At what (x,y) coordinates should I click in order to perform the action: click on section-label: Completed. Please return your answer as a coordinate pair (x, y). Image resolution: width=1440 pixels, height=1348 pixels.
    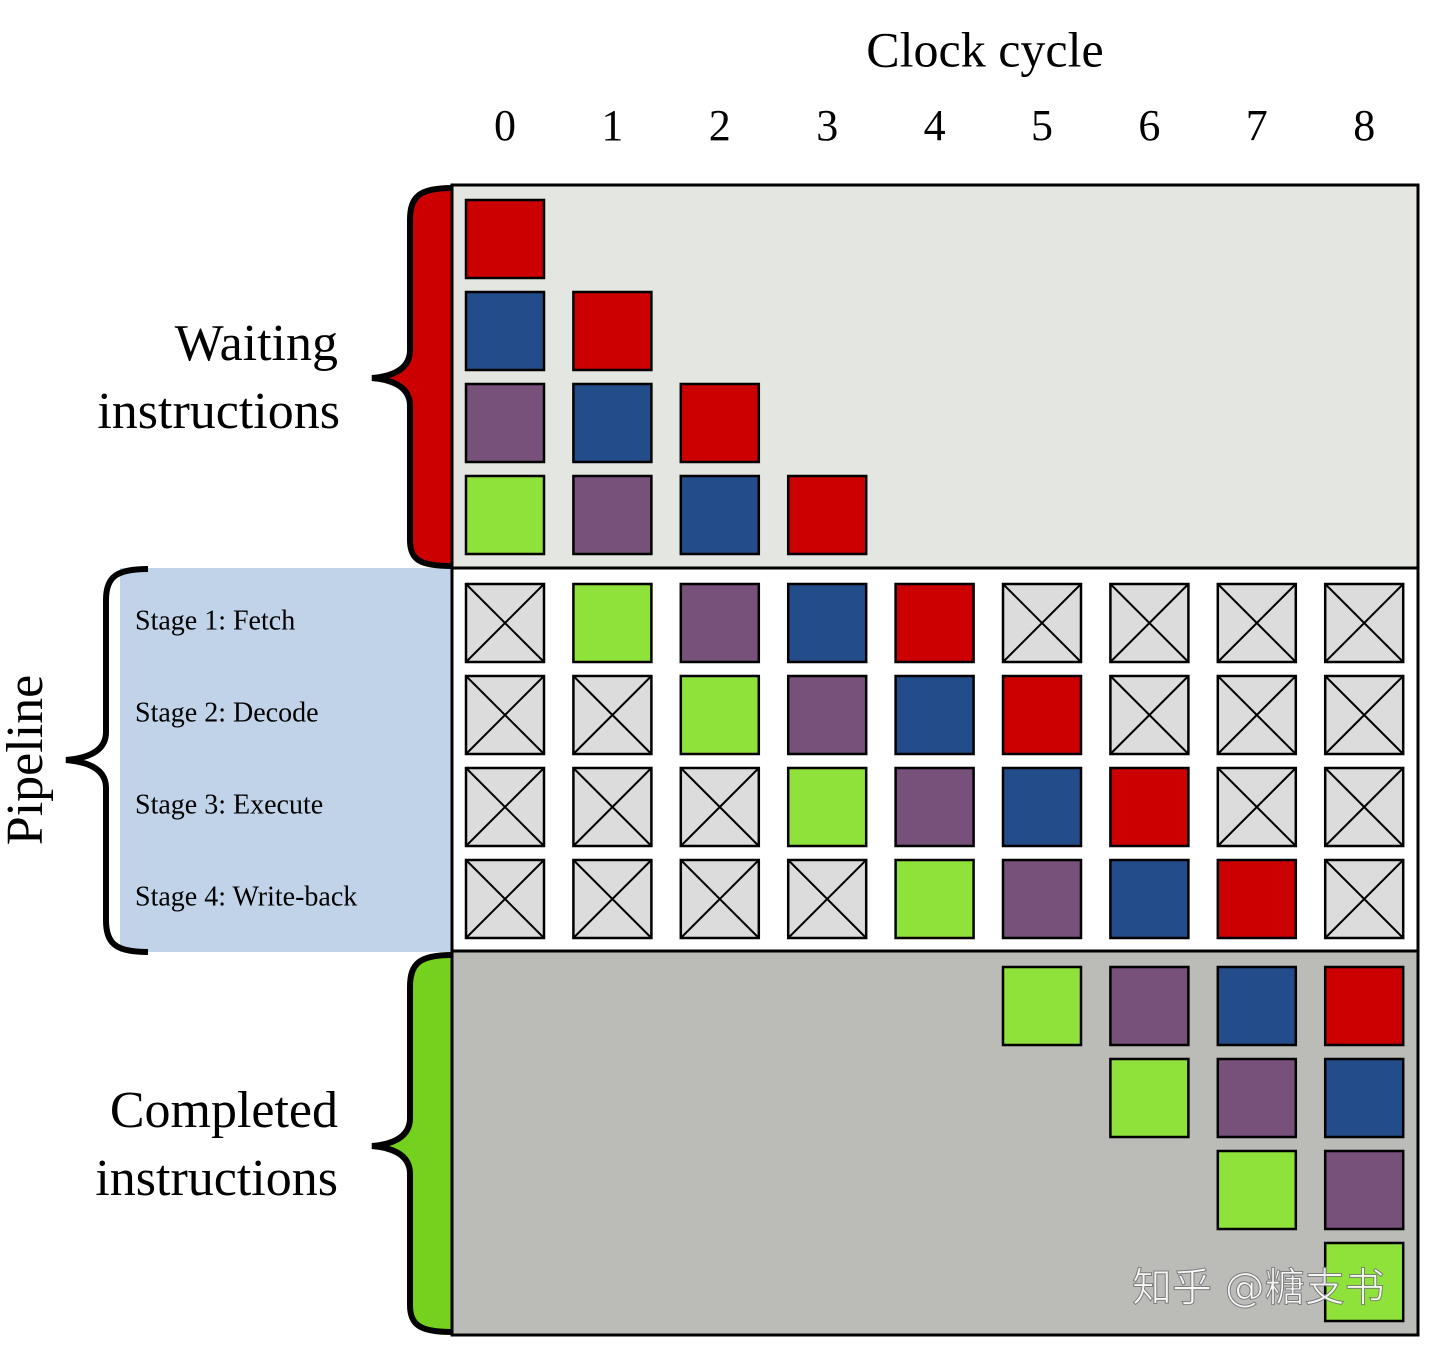
    Looking at the image, I should click on (224, 1110).